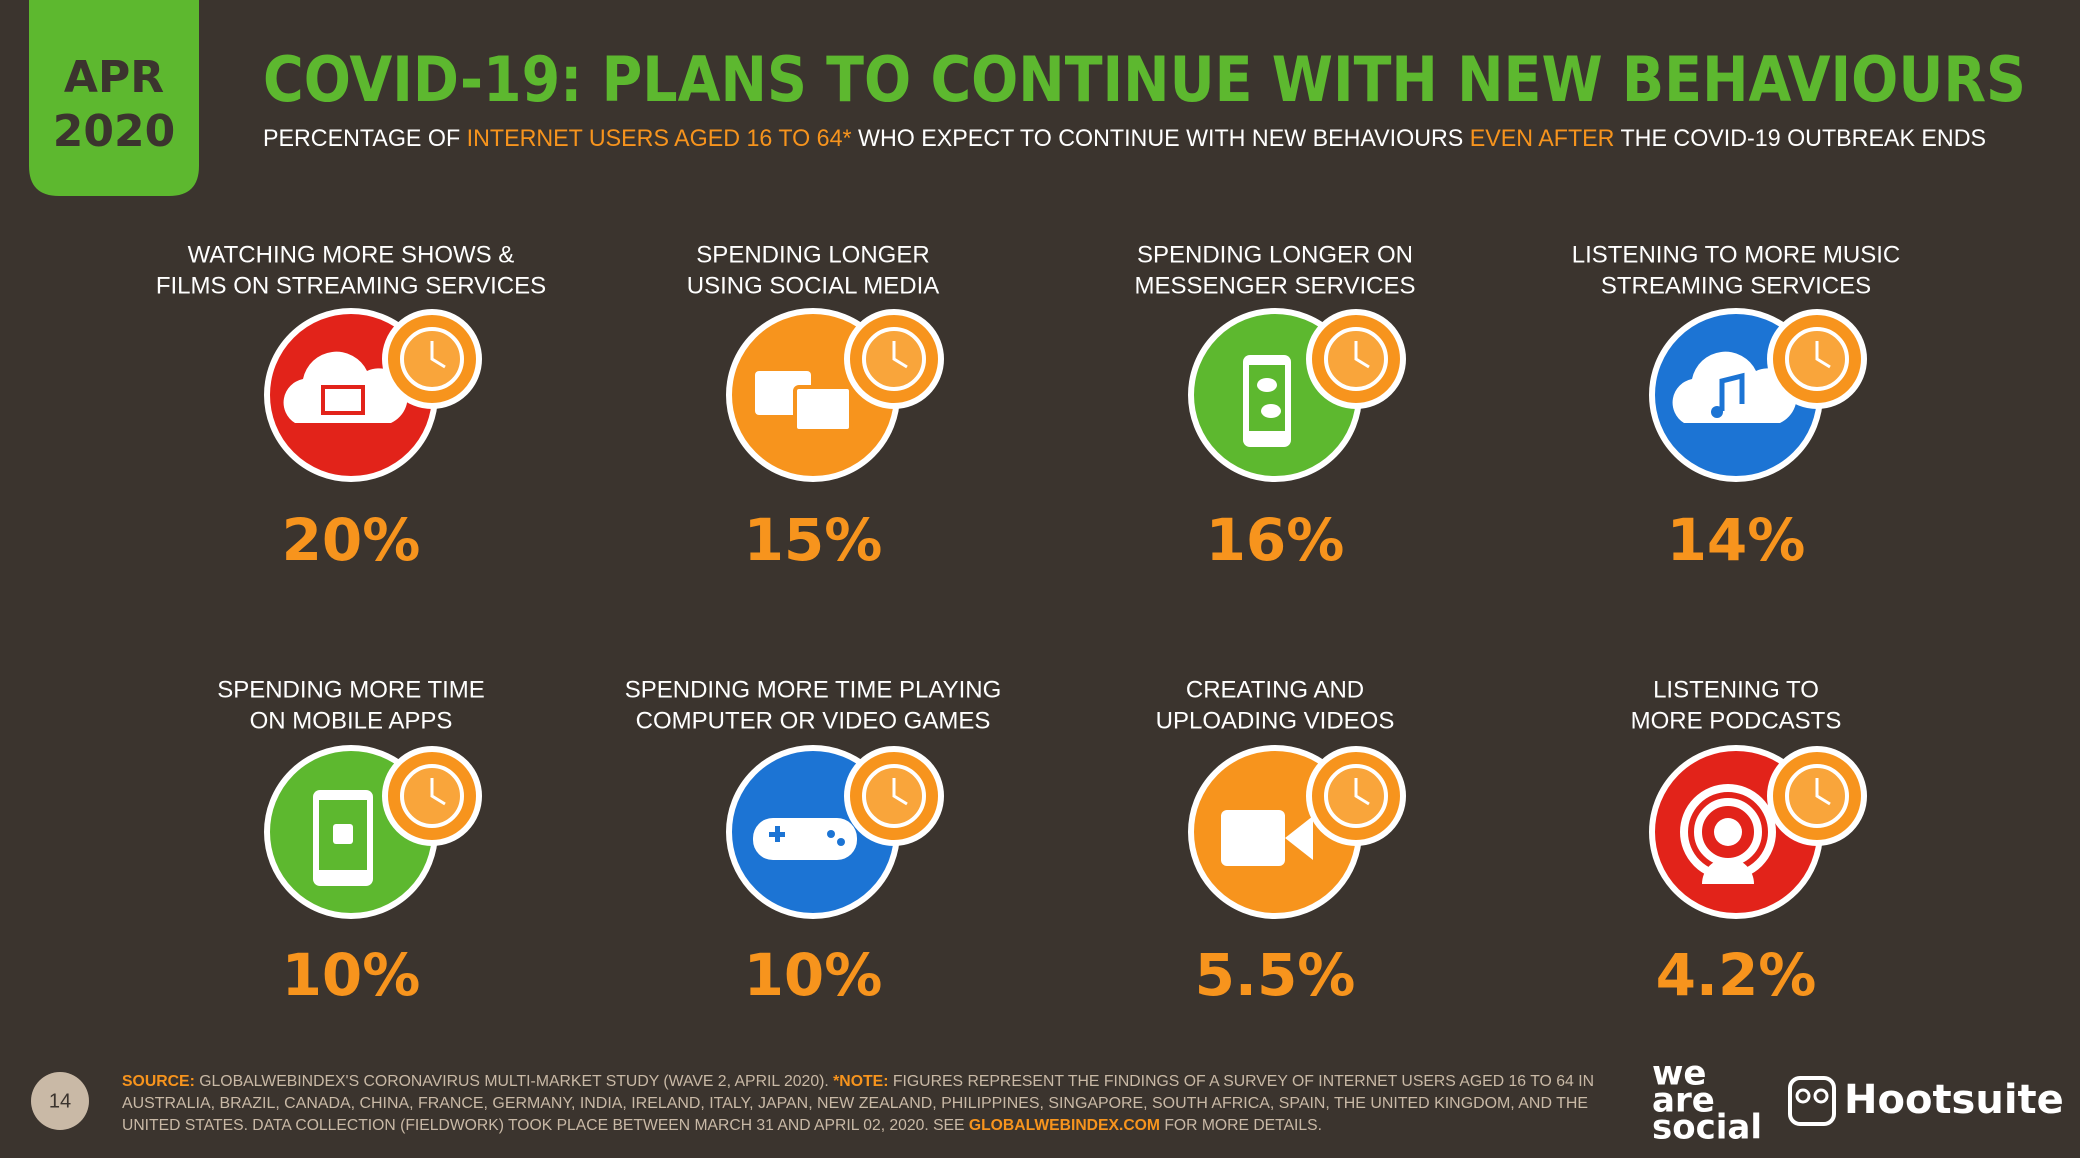 This screenshot has height=1158, width=2080. I want to click on subtitle-part: THE COVID-19 OUTBREAK ENDS, so click(1800, 138).